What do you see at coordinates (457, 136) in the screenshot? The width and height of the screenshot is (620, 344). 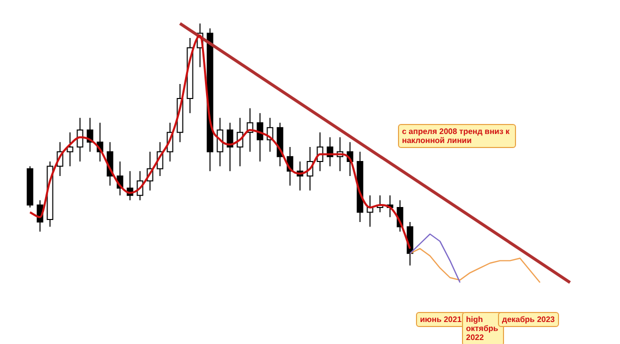 I see `annotation: с апреля 2008 тренд вниз к наклонной линии` at bounding box center [457, 136].